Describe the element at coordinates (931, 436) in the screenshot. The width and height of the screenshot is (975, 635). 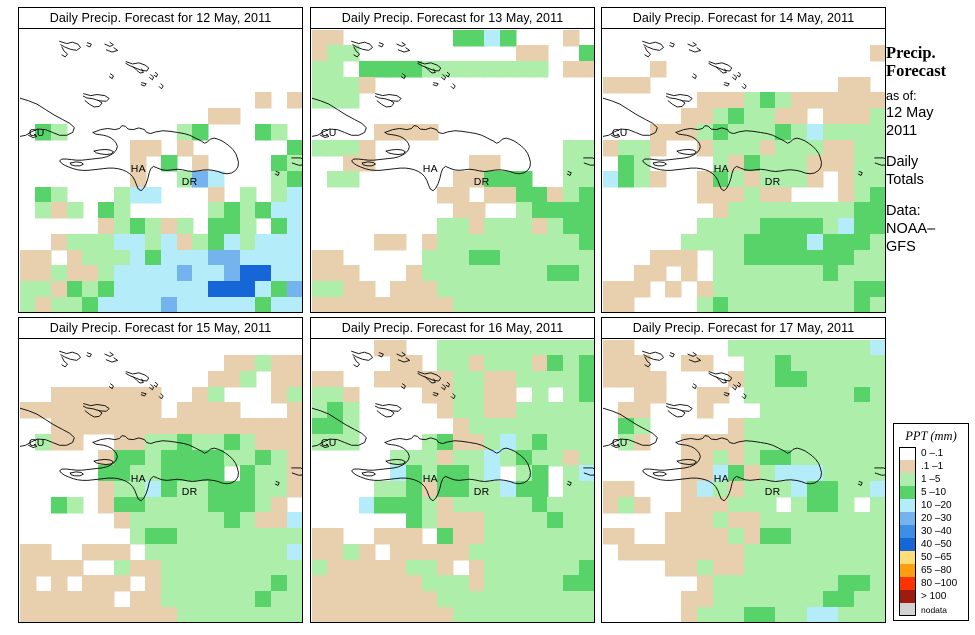
I see `legend-title: PPT (mm)` at that location.